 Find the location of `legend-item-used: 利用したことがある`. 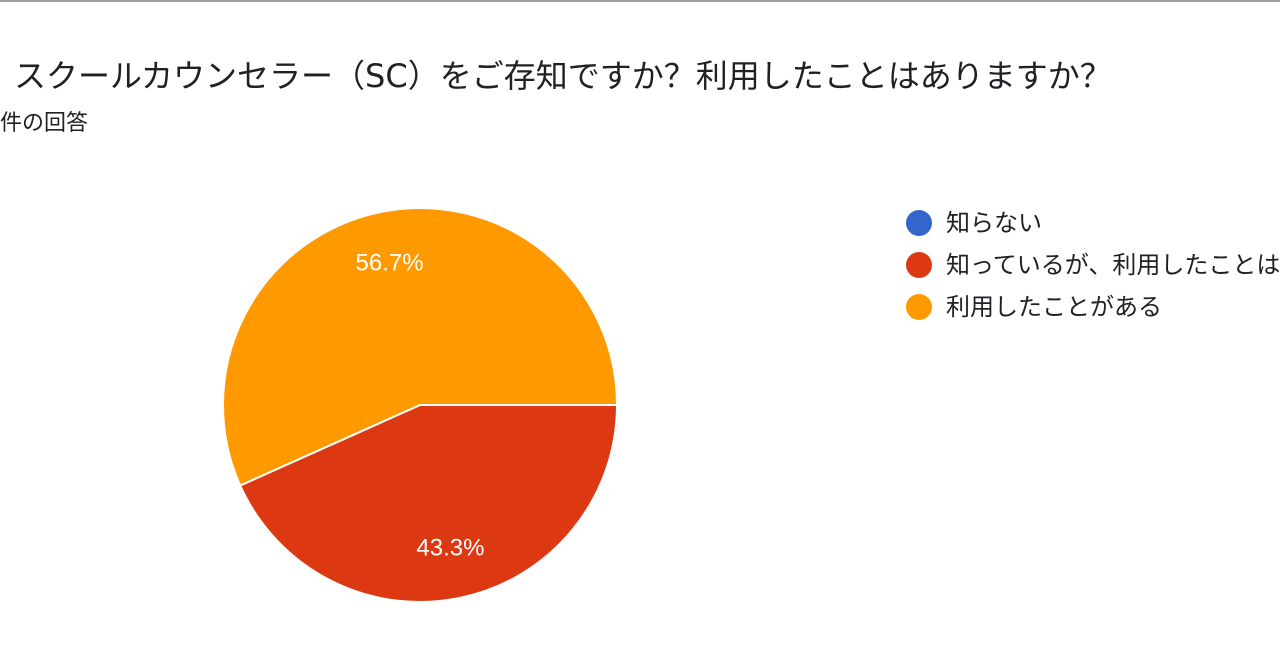

legend-item-used: 利用したことがある is located at coordinates (1093, 307).